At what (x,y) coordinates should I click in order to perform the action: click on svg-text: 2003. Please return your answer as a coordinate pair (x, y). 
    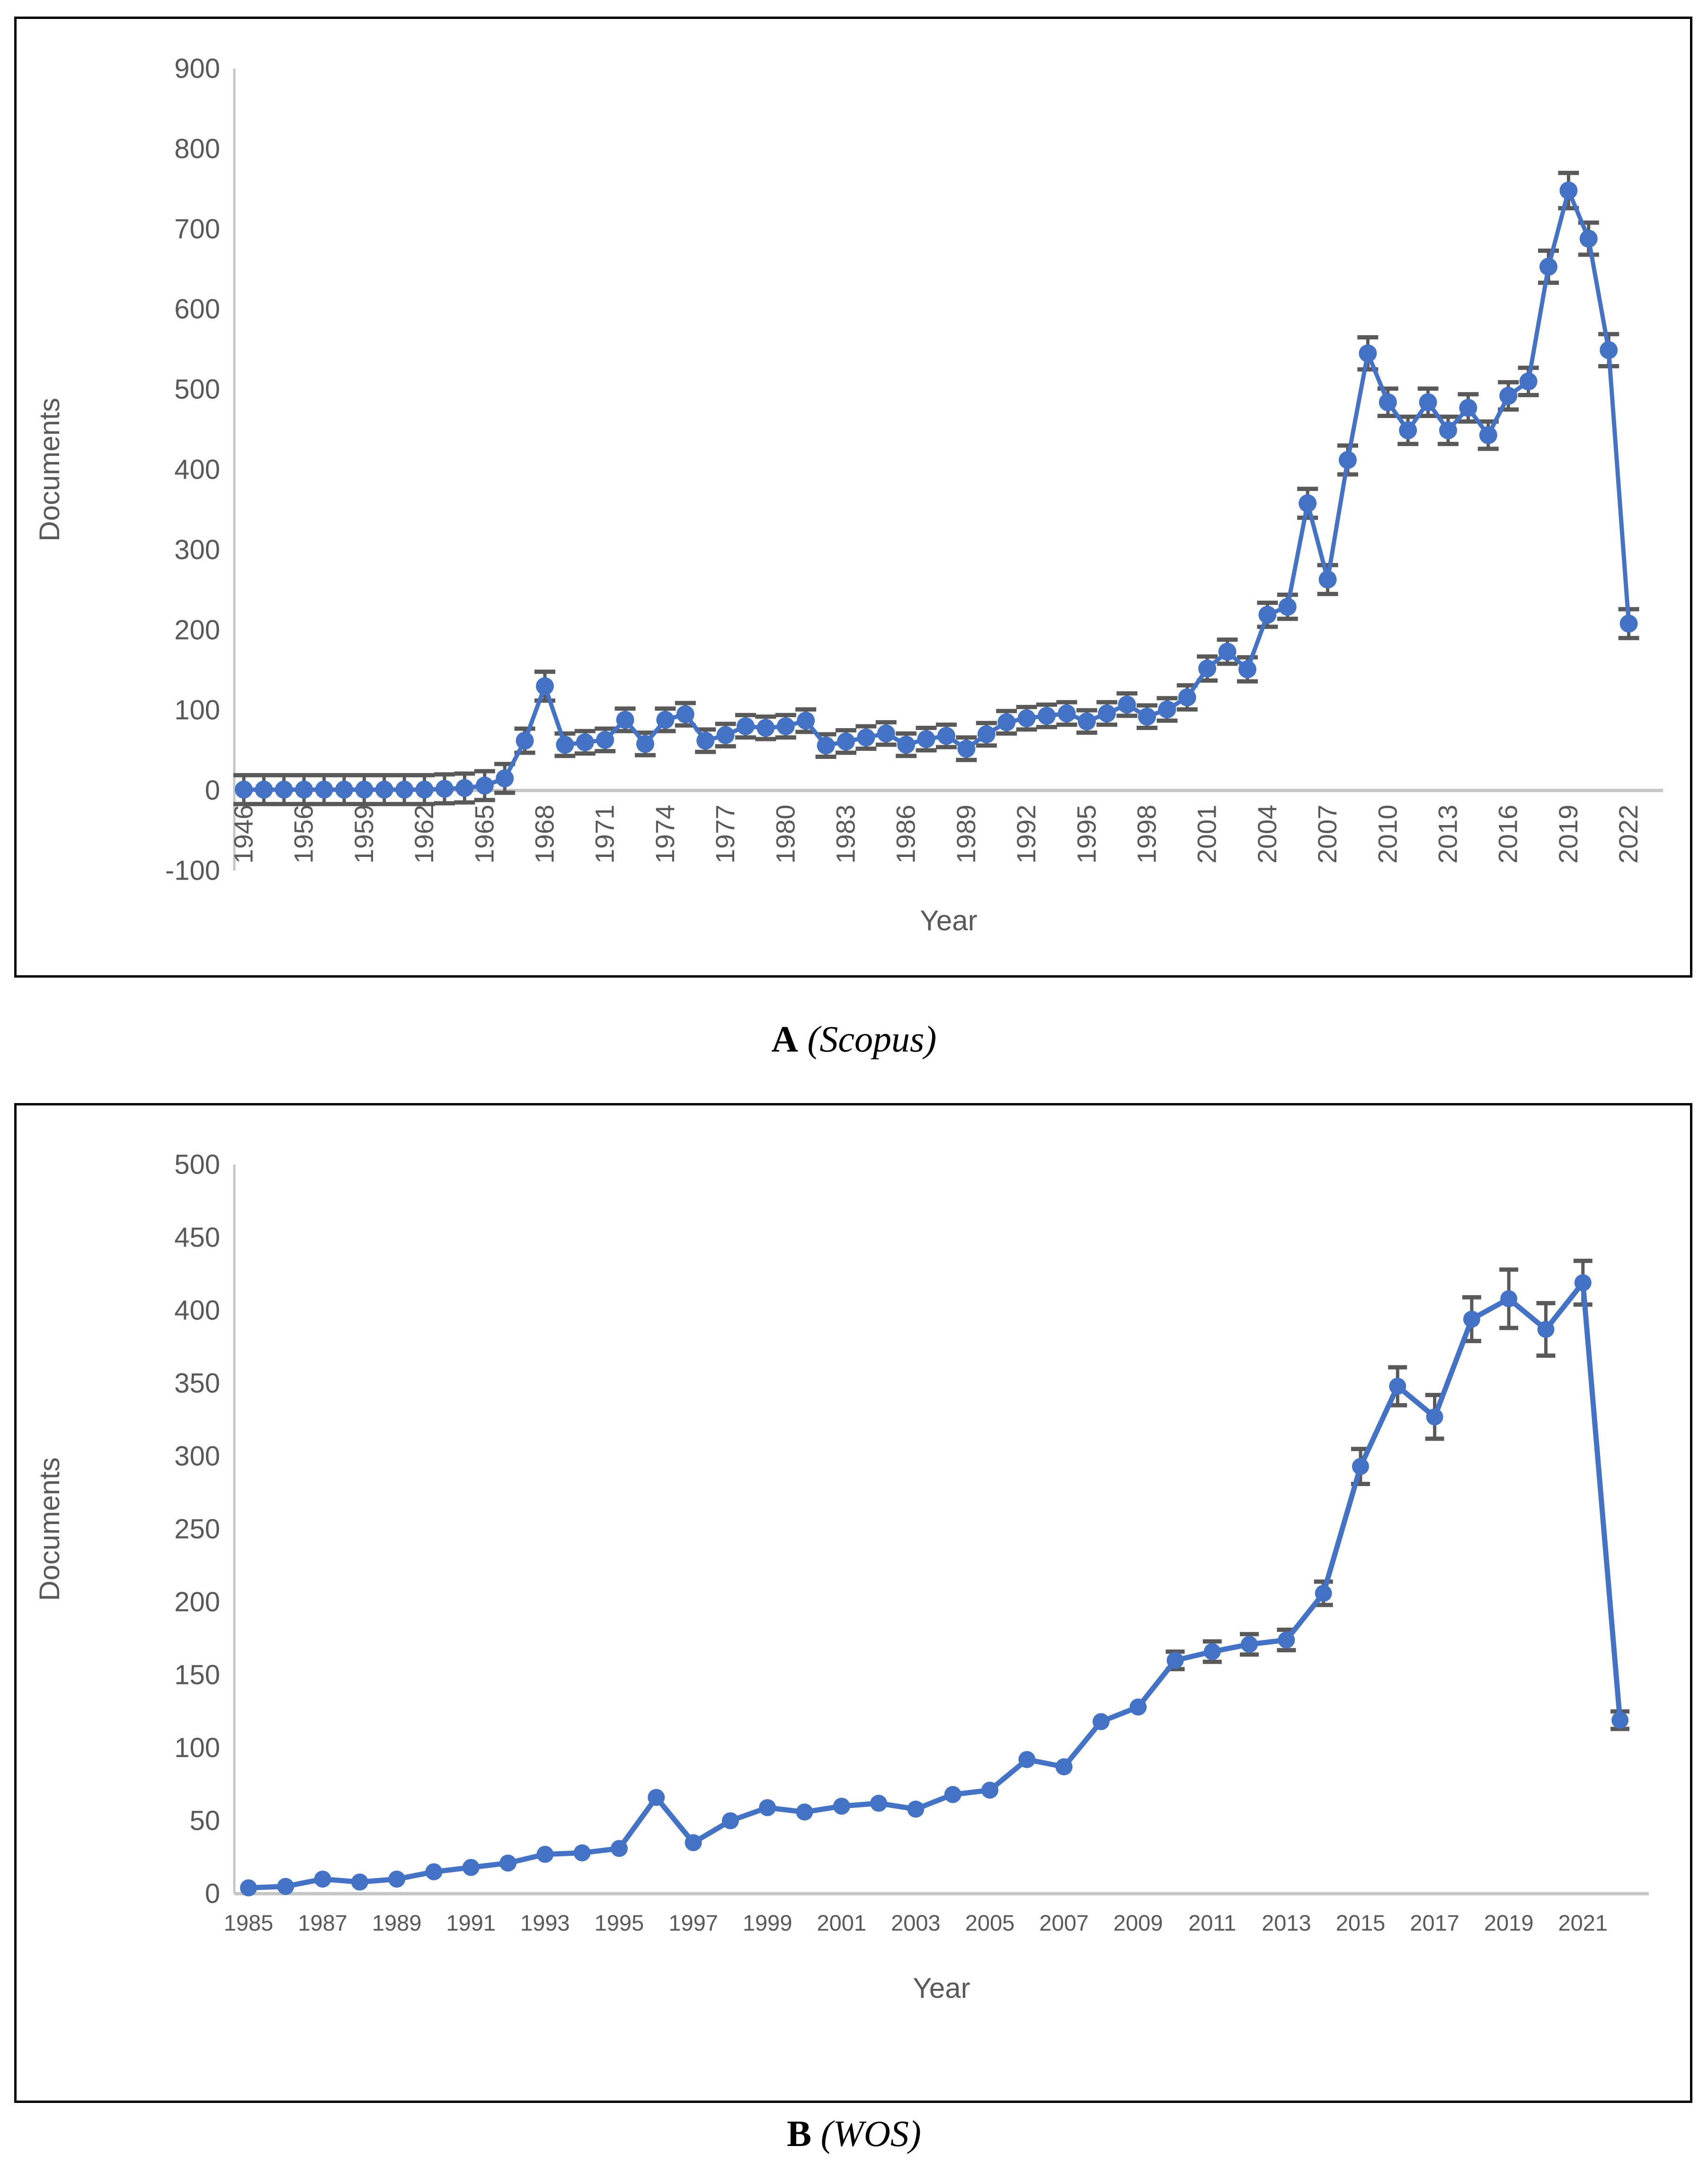
    Looking at the image, I should click on (916, 1922).